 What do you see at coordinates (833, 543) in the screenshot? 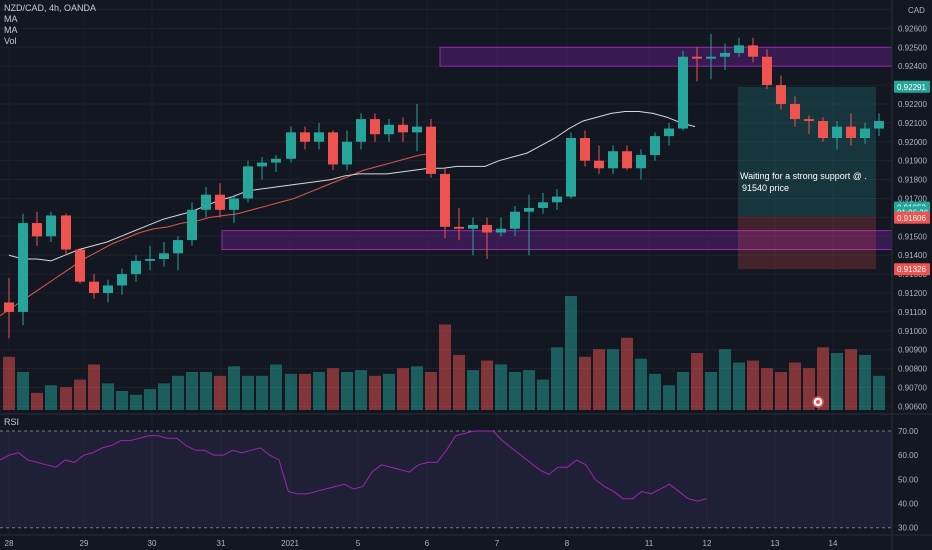
I see `time-tick-label: 14` at bounding box center [833, 543].